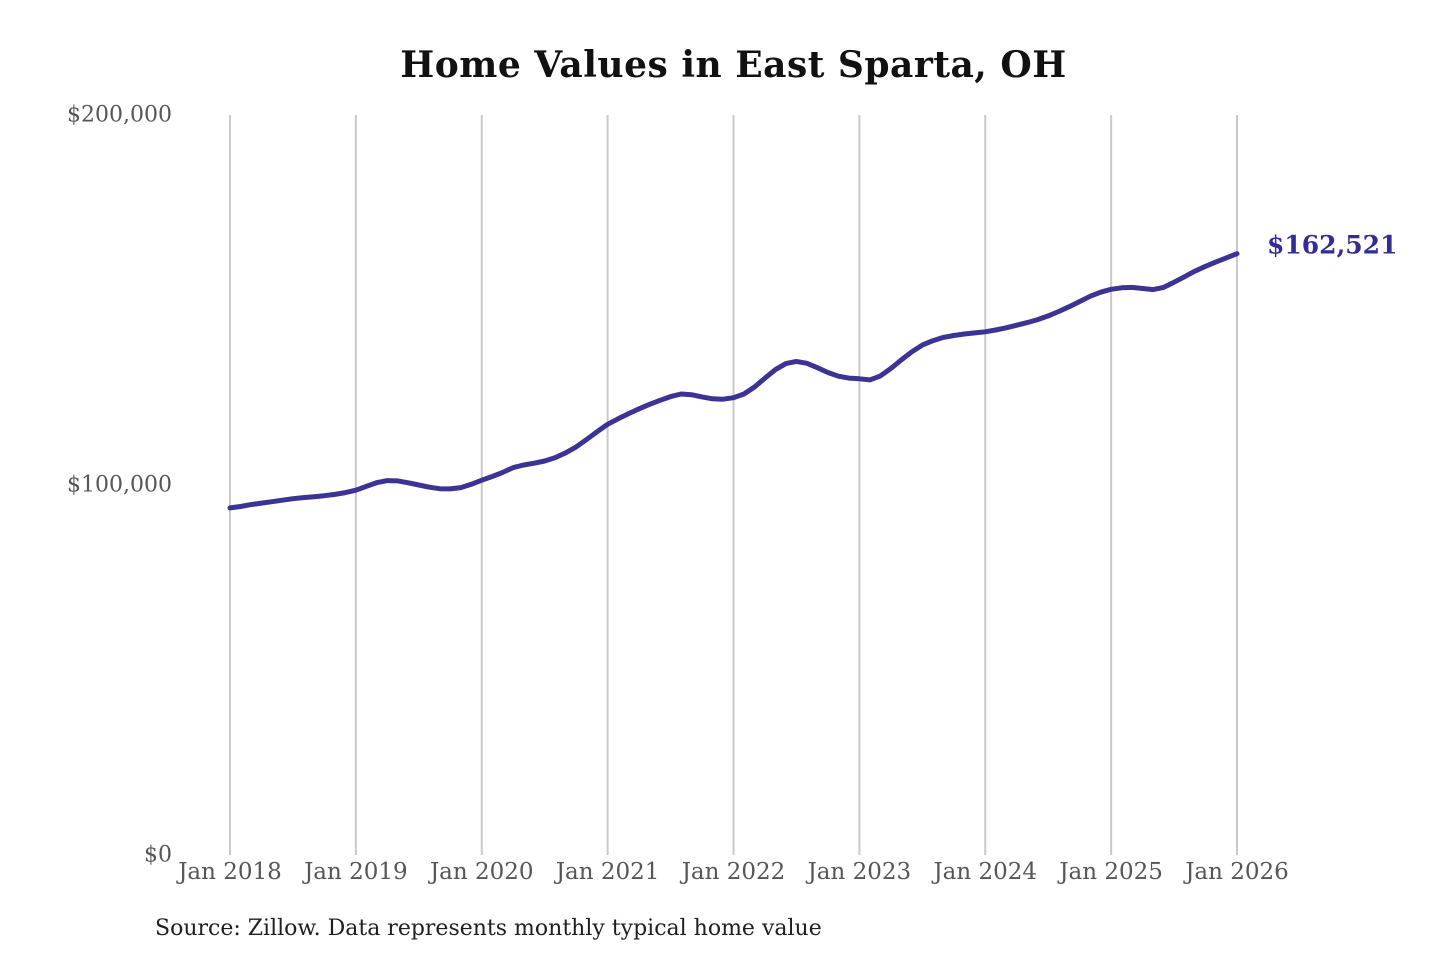 This screenshot has height=960, width=1440. What do you see at coordinates (356, 872) in the screenshot?
I see `x-tick-label: Jan 2019` at bounding box center [356, 872].